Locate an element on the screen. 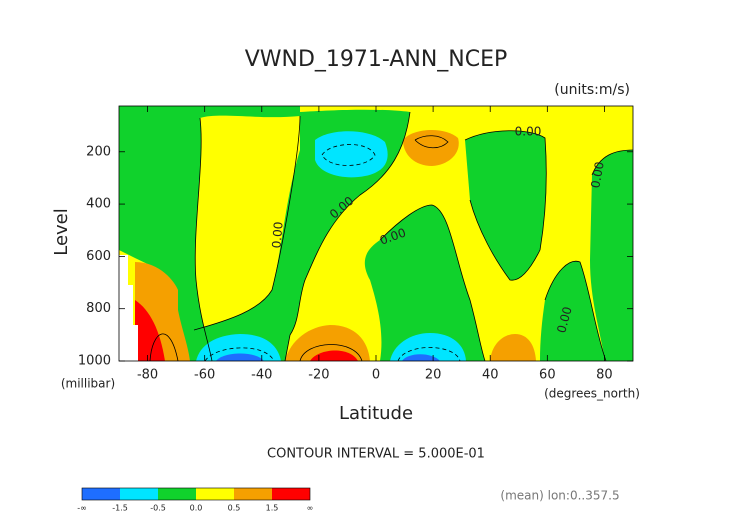 The height and width of the screenshot is (532, 752). colorbar-frame is located at coordinates (196, 494).